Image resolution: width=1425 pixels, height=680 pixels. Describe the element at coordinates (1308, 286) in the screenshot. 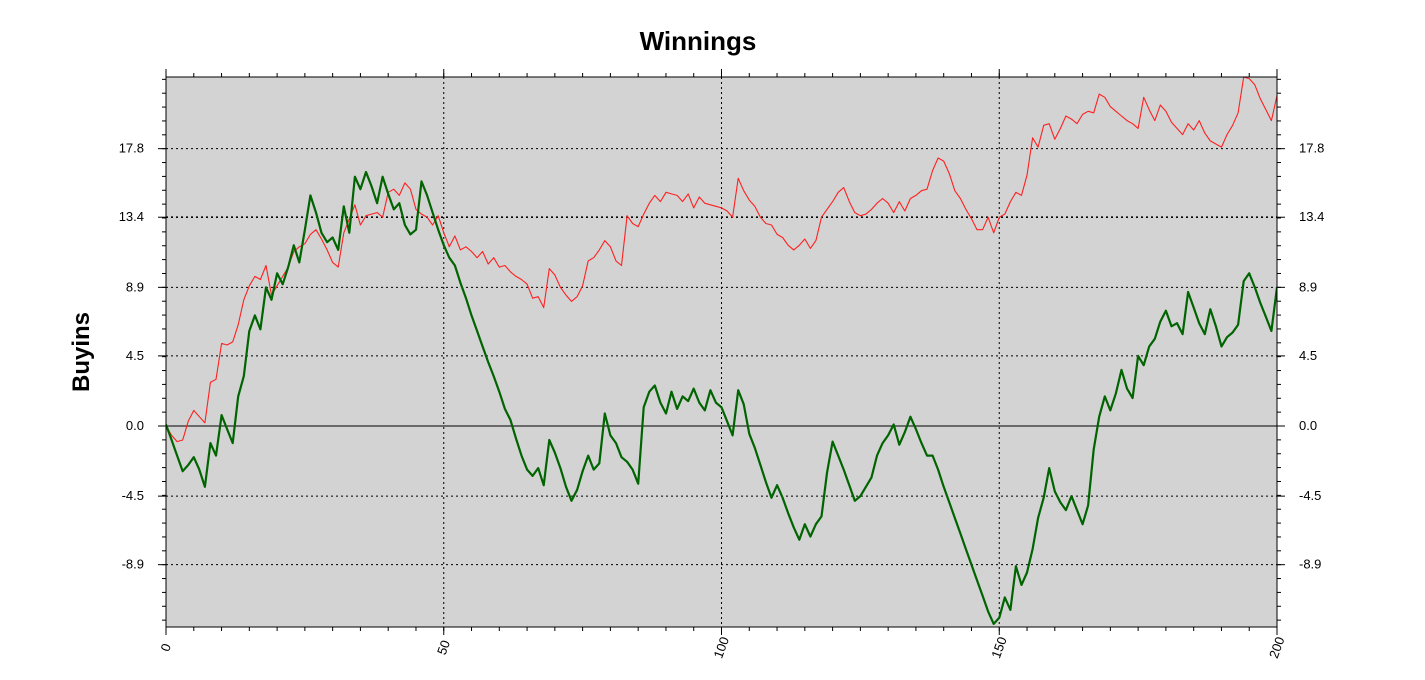

I see `y-tick-label-right: 8.9` at that location.